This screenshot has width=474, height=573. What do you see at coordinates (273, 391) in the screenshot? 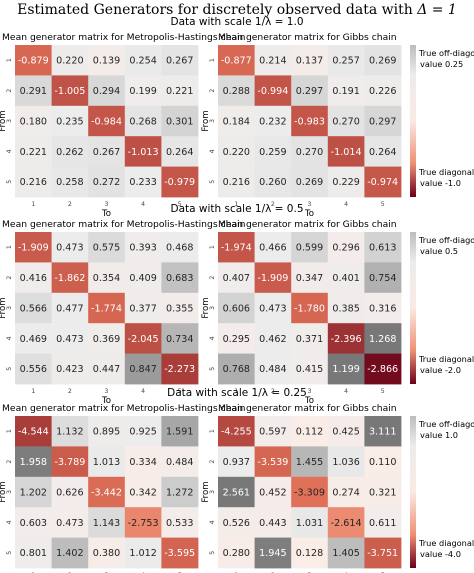
I see `x-tick-label: 2` at bounding box center [273, 391].